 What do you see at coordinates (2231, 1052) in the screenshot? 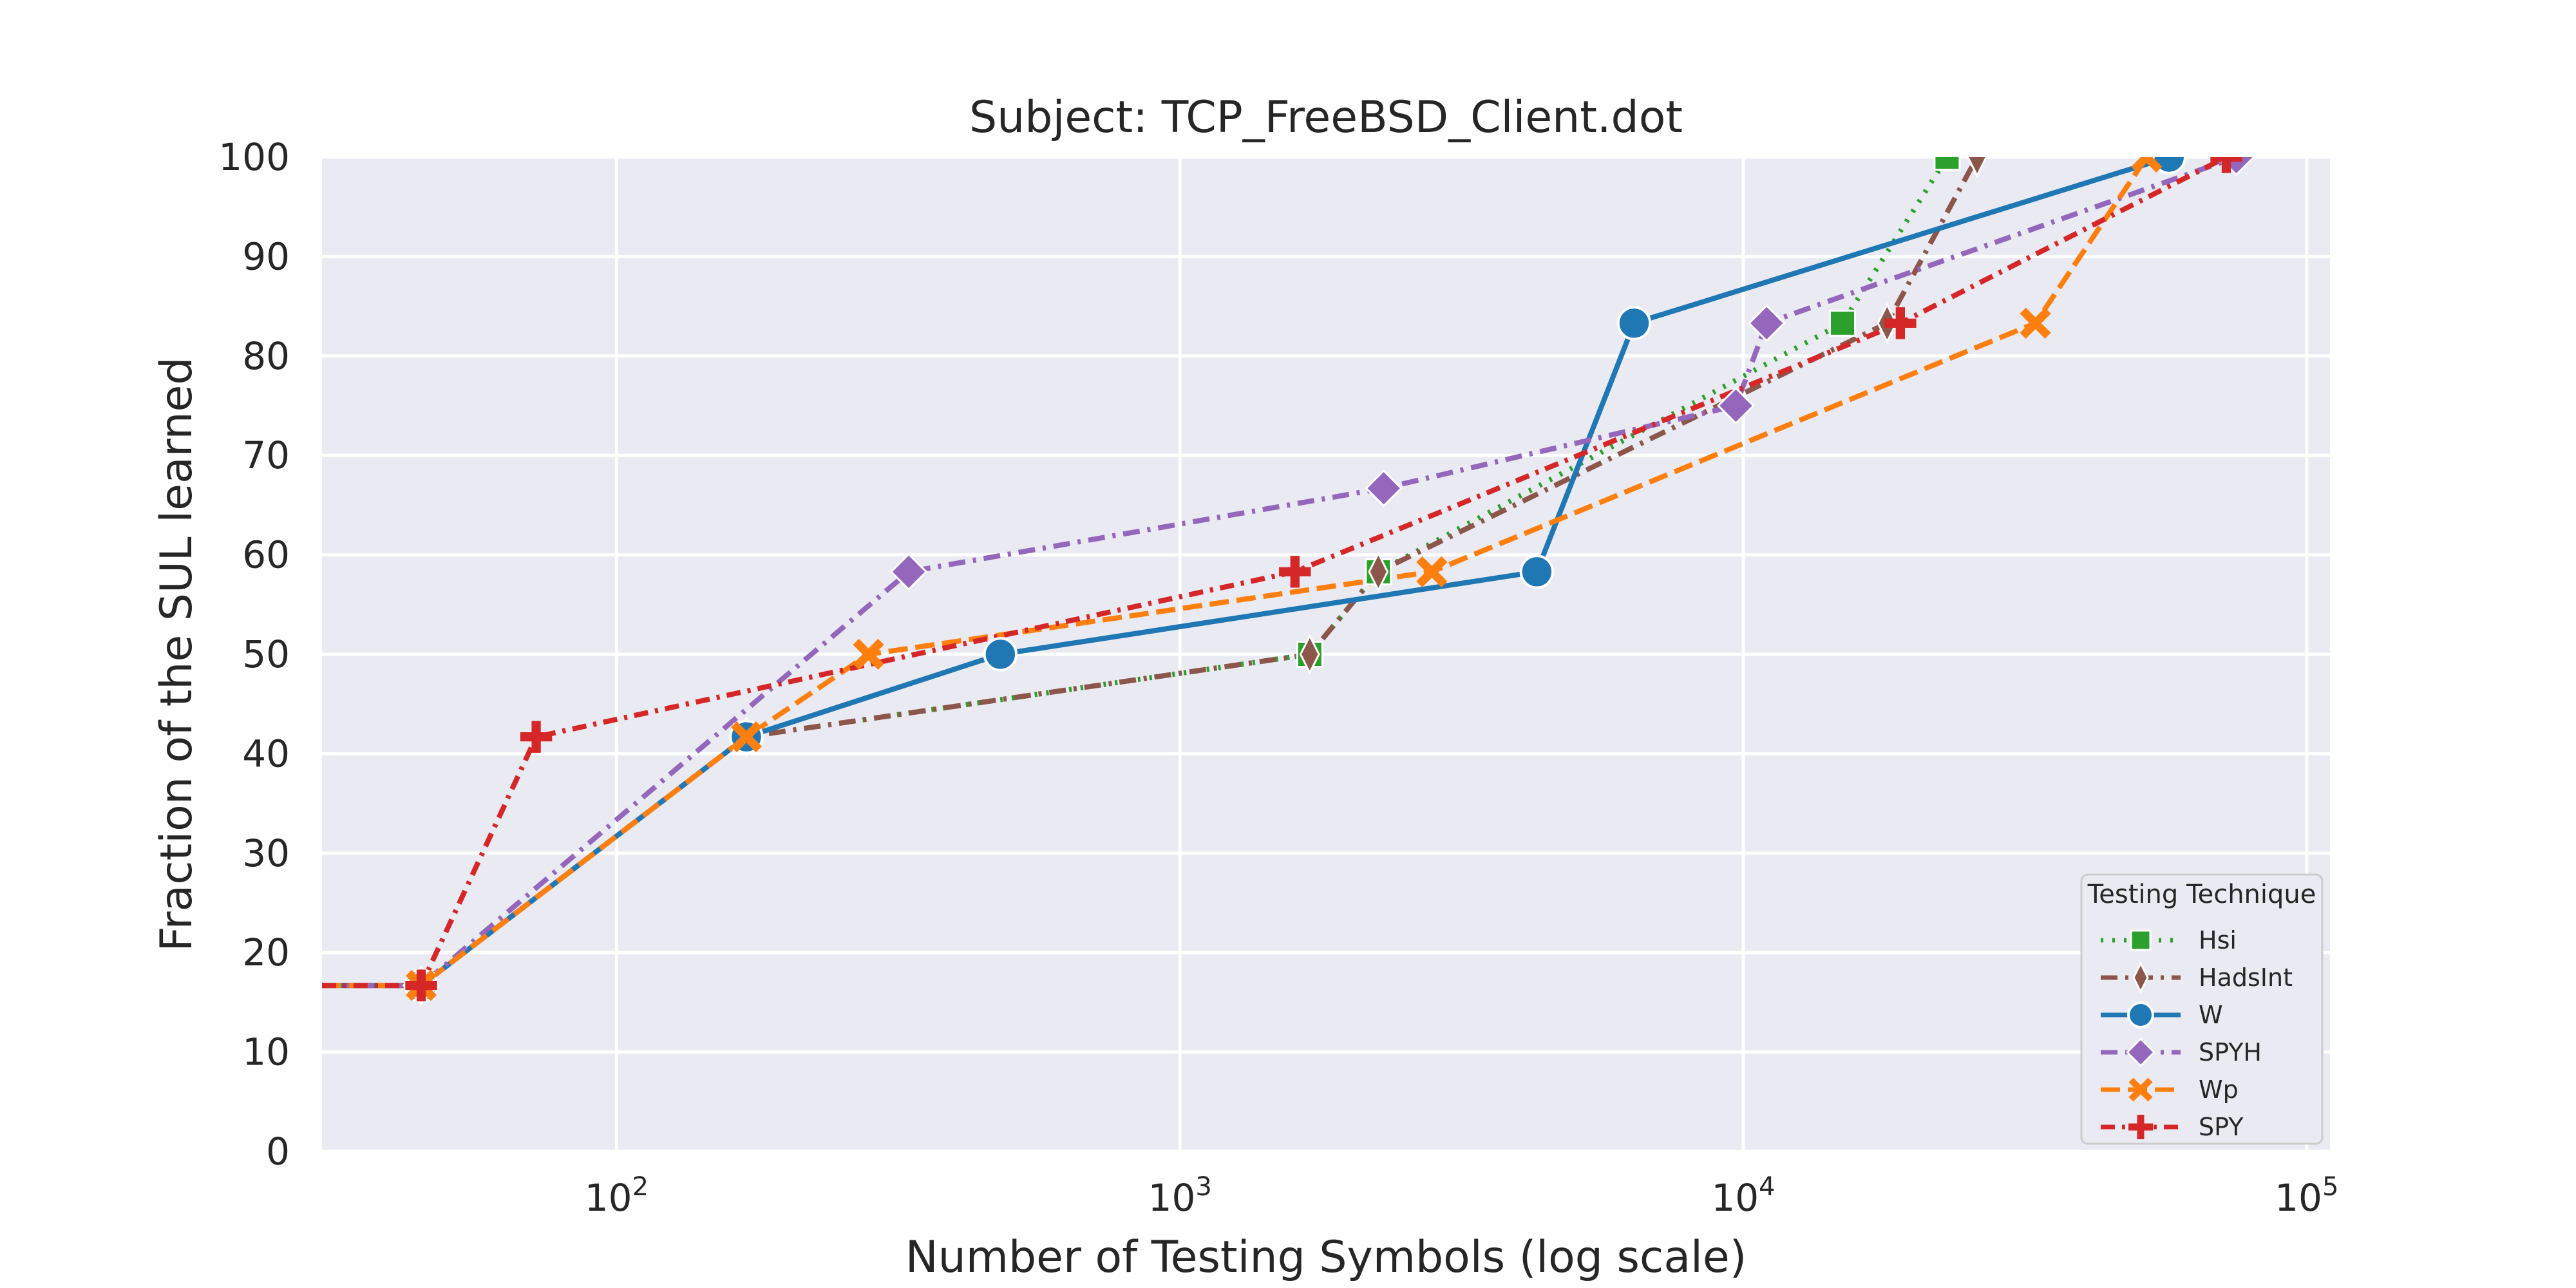
I see `legend-label-spyh: SPYH` at bounding box center [2231, 1052].